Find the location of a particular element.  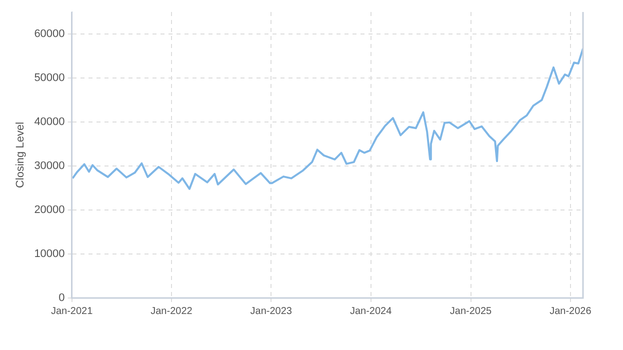

x-tick-label: Jan-2024 is located at coordinates (371, 311).